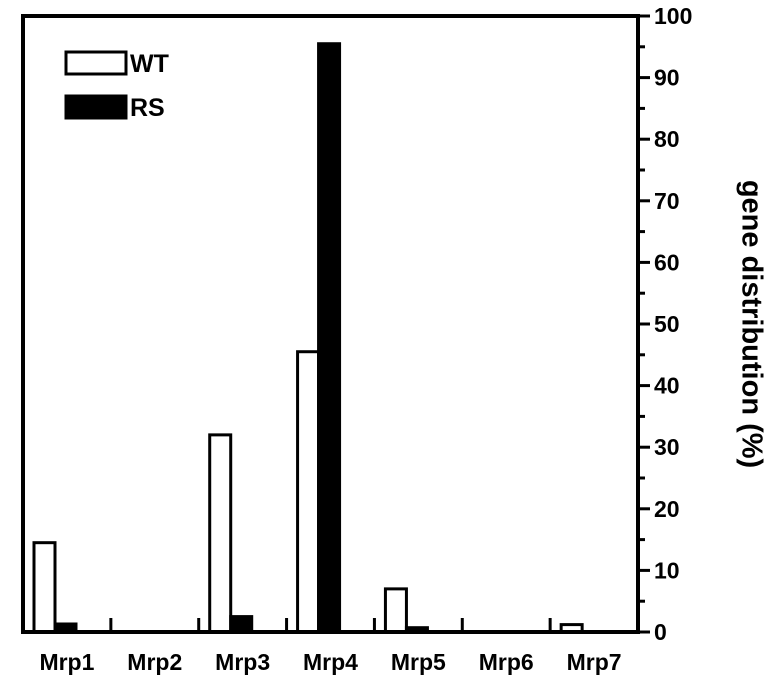  I want to click on y-tick-label: 50, so click(667, 324).